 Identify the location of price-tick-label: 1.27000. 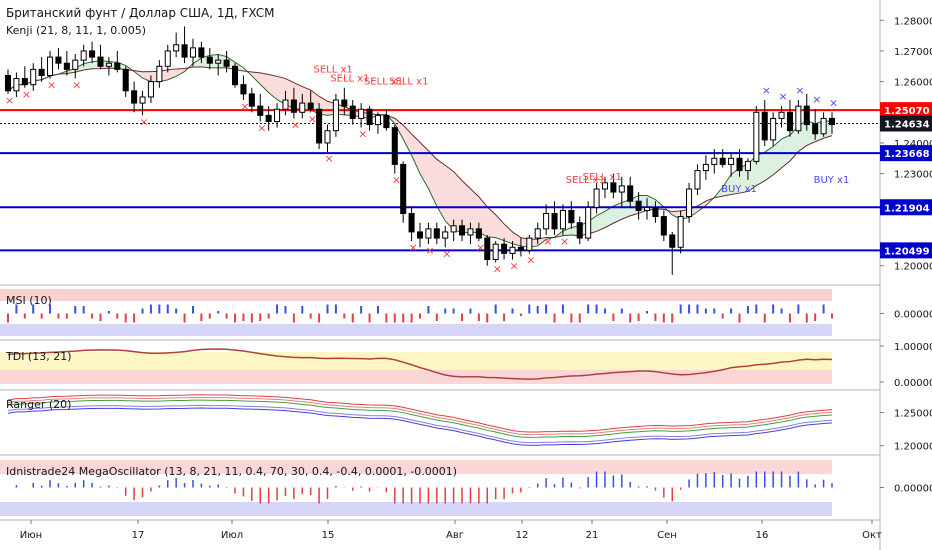
(913, 52).